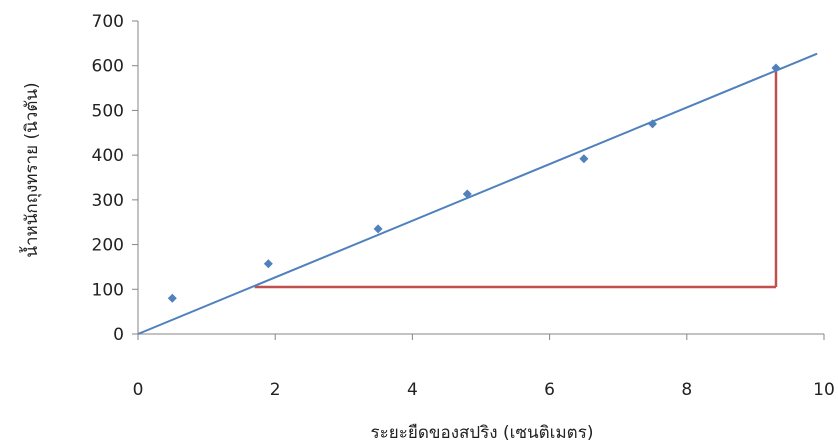 The image size is (838, 444). What do you see at coordinates (108, 201) in the screenshot?
I see `y-tick-label: 300` at bounding box center [108, 201].